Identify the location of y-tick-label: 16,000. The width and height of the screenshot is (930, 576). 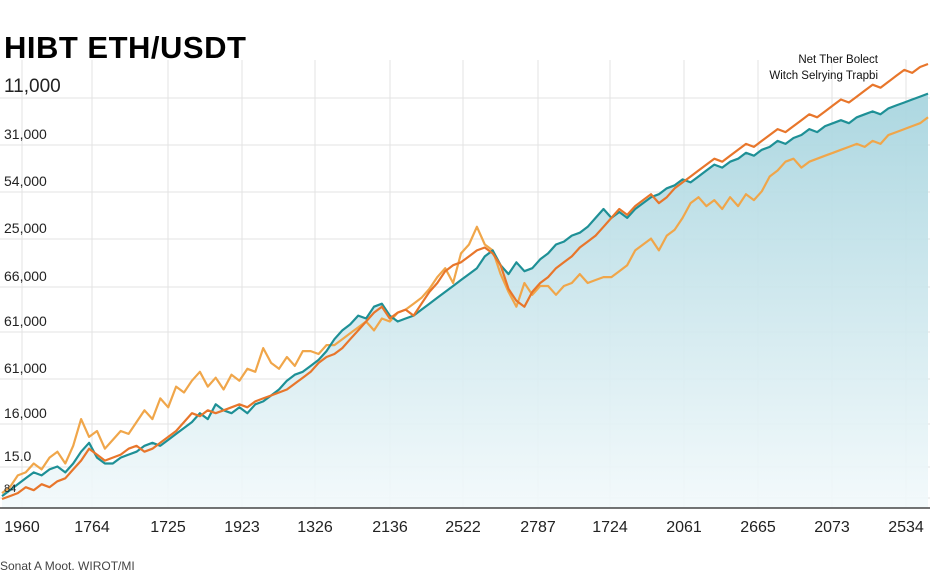
(25, 413).